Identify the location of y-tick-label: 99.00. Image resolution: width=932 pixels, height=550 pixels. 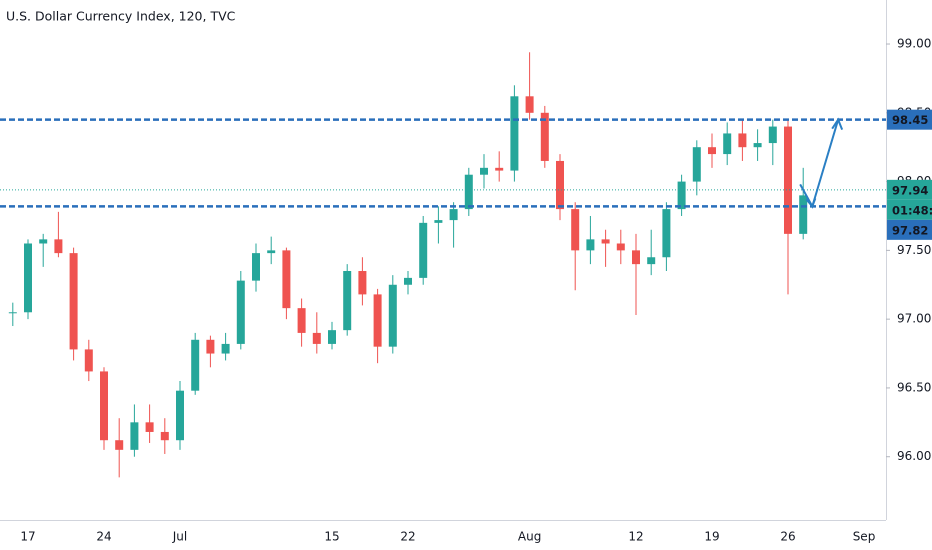
(914, 44).